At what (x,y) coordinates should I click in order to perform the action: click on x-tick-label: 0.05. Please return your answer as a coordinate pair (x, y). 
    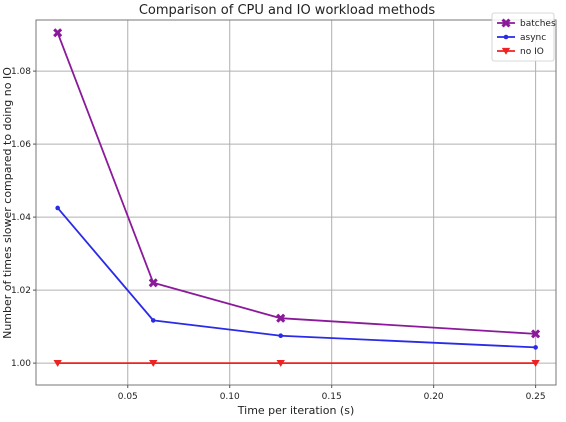
    Looking at the image, I should click on (128, 397).